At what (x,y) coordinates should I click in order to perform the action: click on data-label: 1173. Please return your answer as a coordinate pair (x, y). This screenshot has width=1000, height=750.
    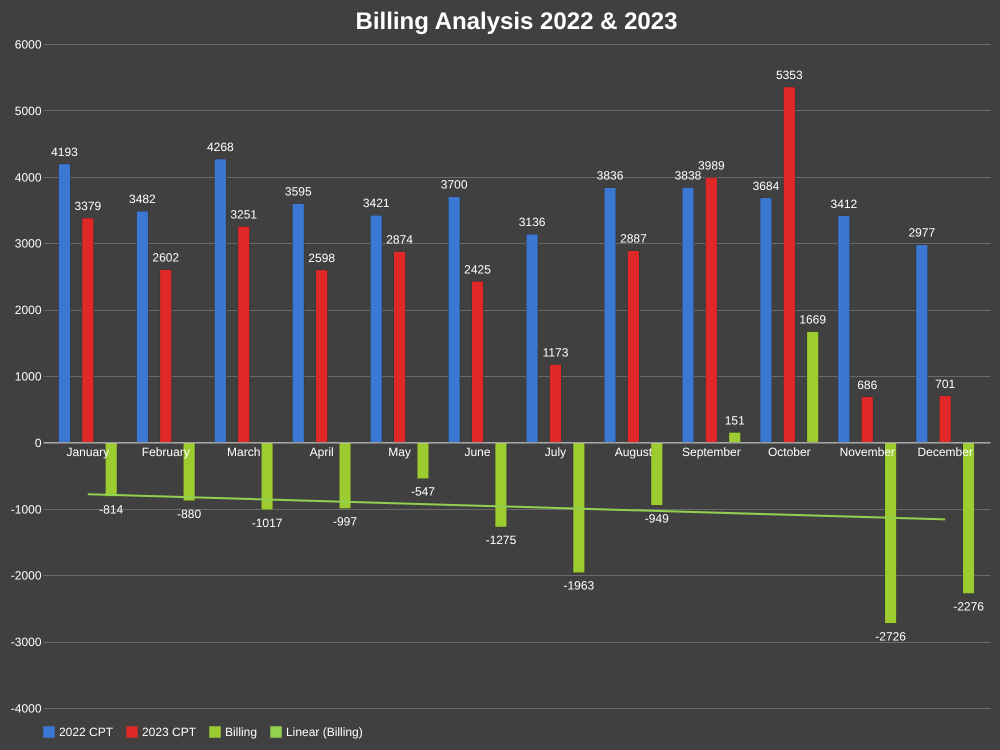
    Looking at the image, I should click on (555, 353).